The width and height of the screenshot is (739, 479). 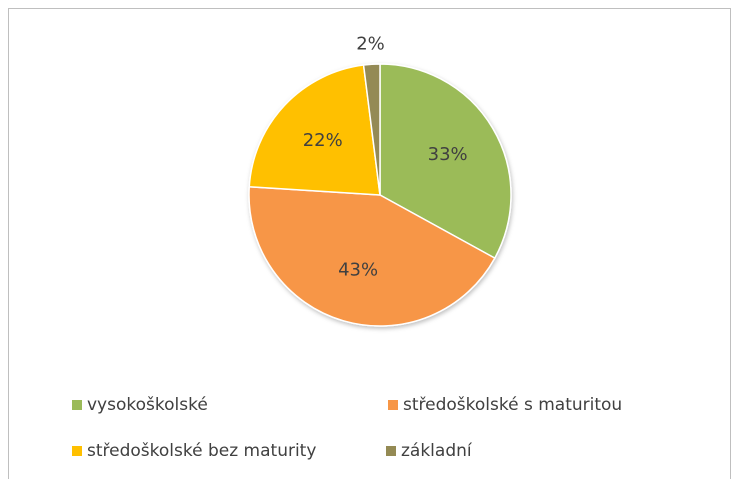 I want to click on data-label: 33%, so click(x=448, y=154).